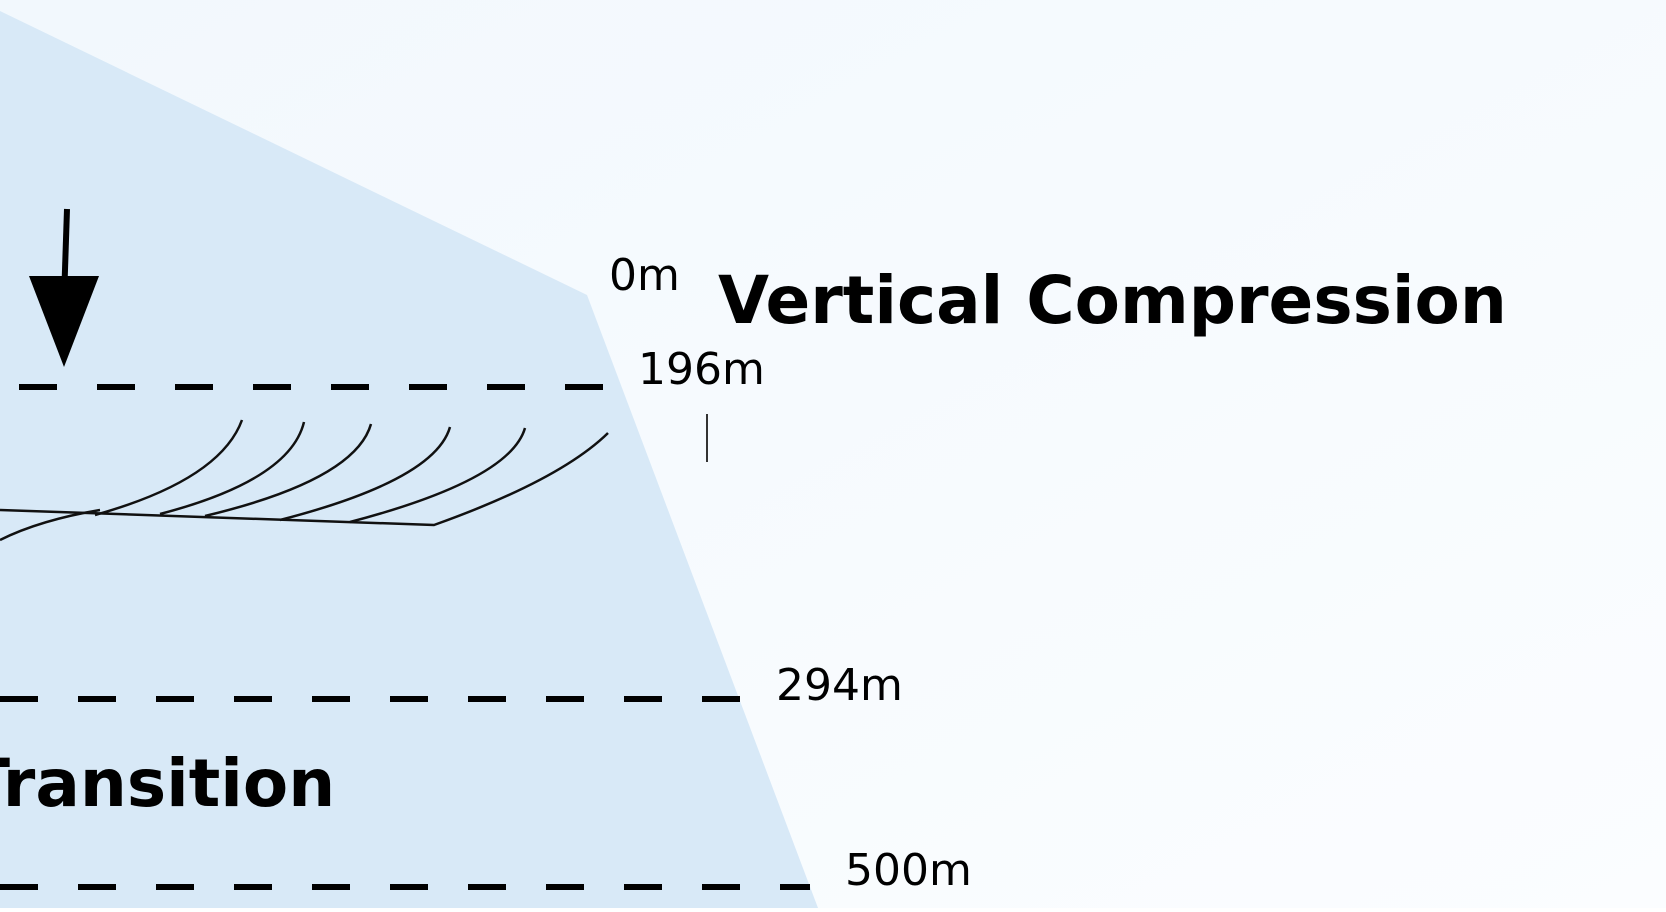 This screenshot has height=912, width=1666. I want to click on zone-title: Transition, so click(167, 783).